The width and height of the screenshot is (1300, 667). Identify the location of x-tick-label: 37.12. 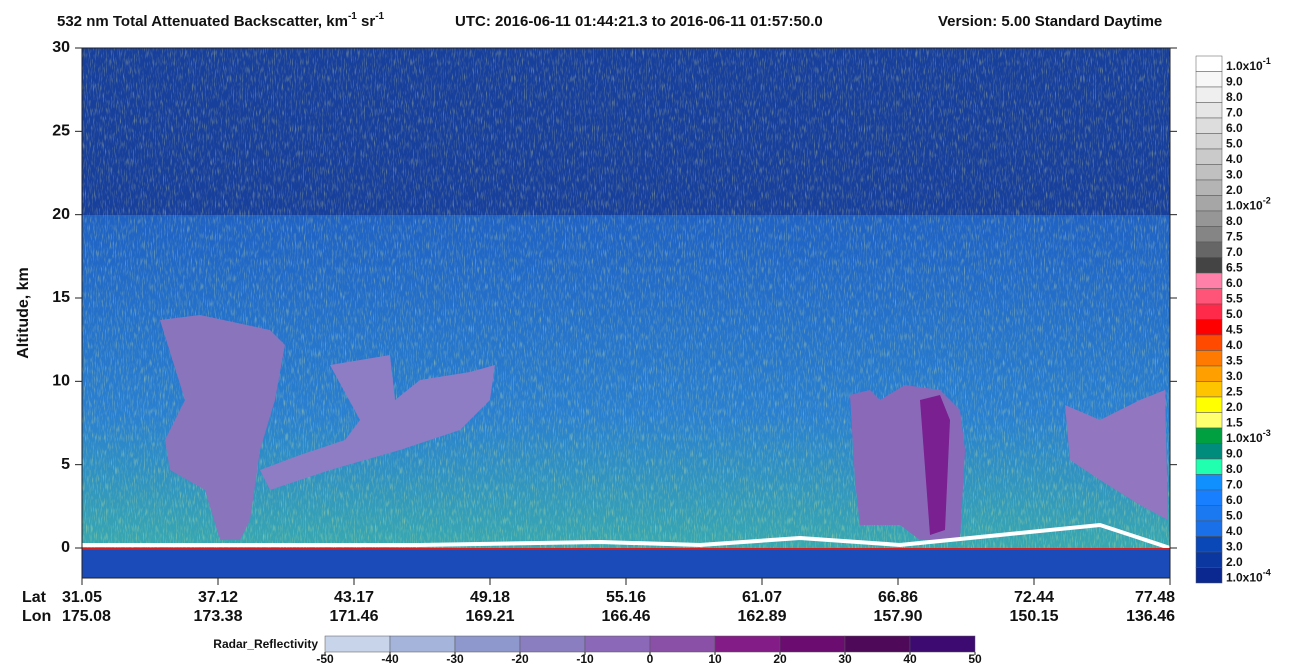
(218, 597).